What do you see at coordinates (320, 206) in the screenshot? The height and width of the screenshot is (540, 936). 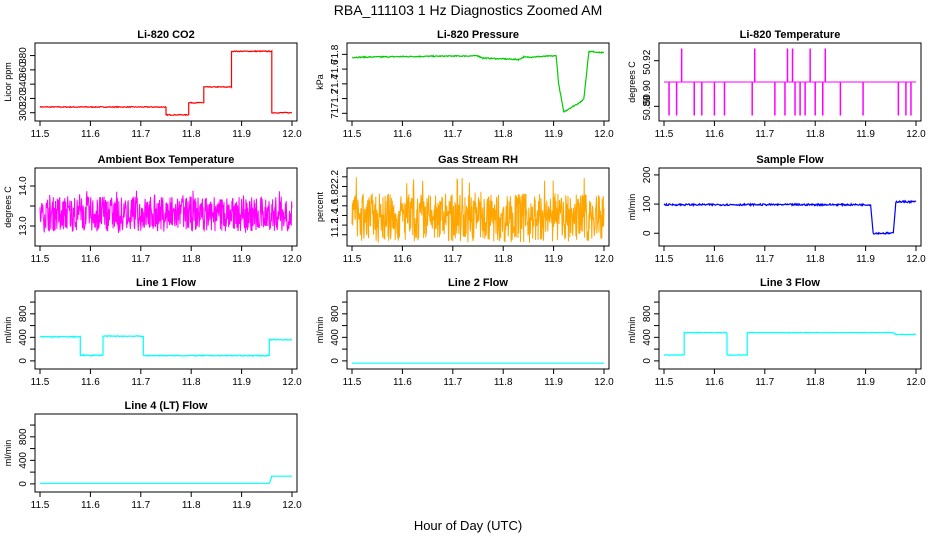 I see `y-axis-label: percent` at bounding box center [320, 206].